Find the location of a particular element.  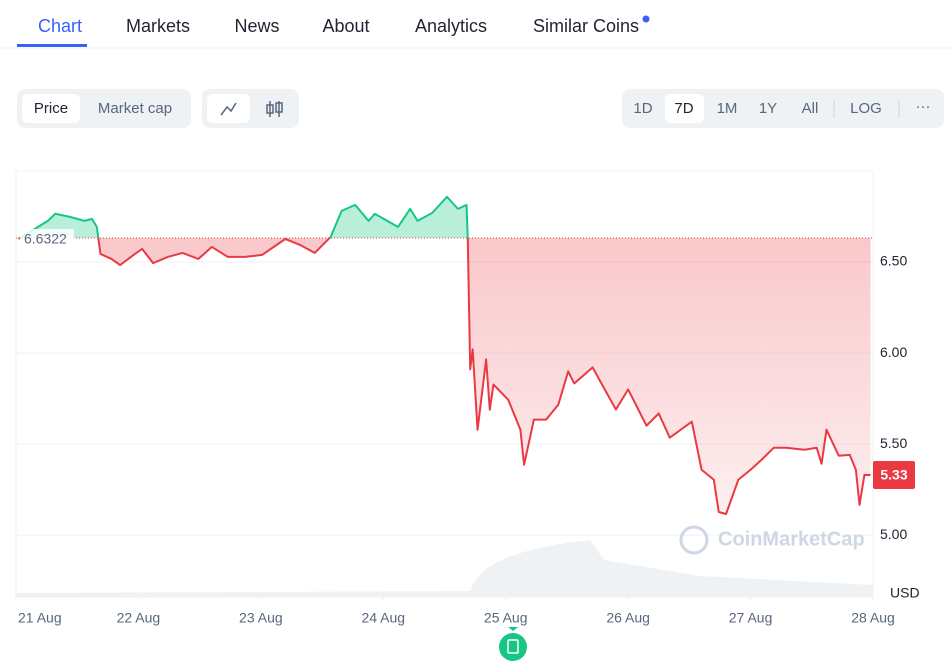

current-price: 5.33 is located at coordinates (893, 475).